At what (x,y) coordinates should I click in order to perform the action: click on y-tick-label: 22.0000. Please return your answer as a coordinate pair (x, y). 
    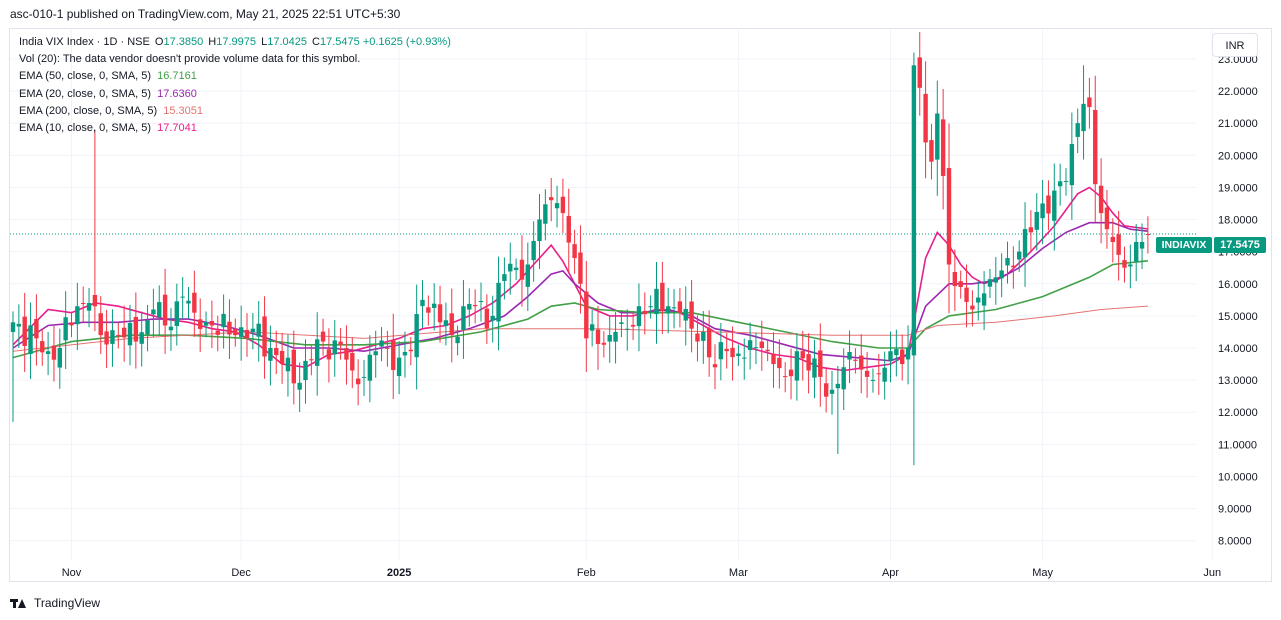
    Looking at the image, I should click on (1238, 92).